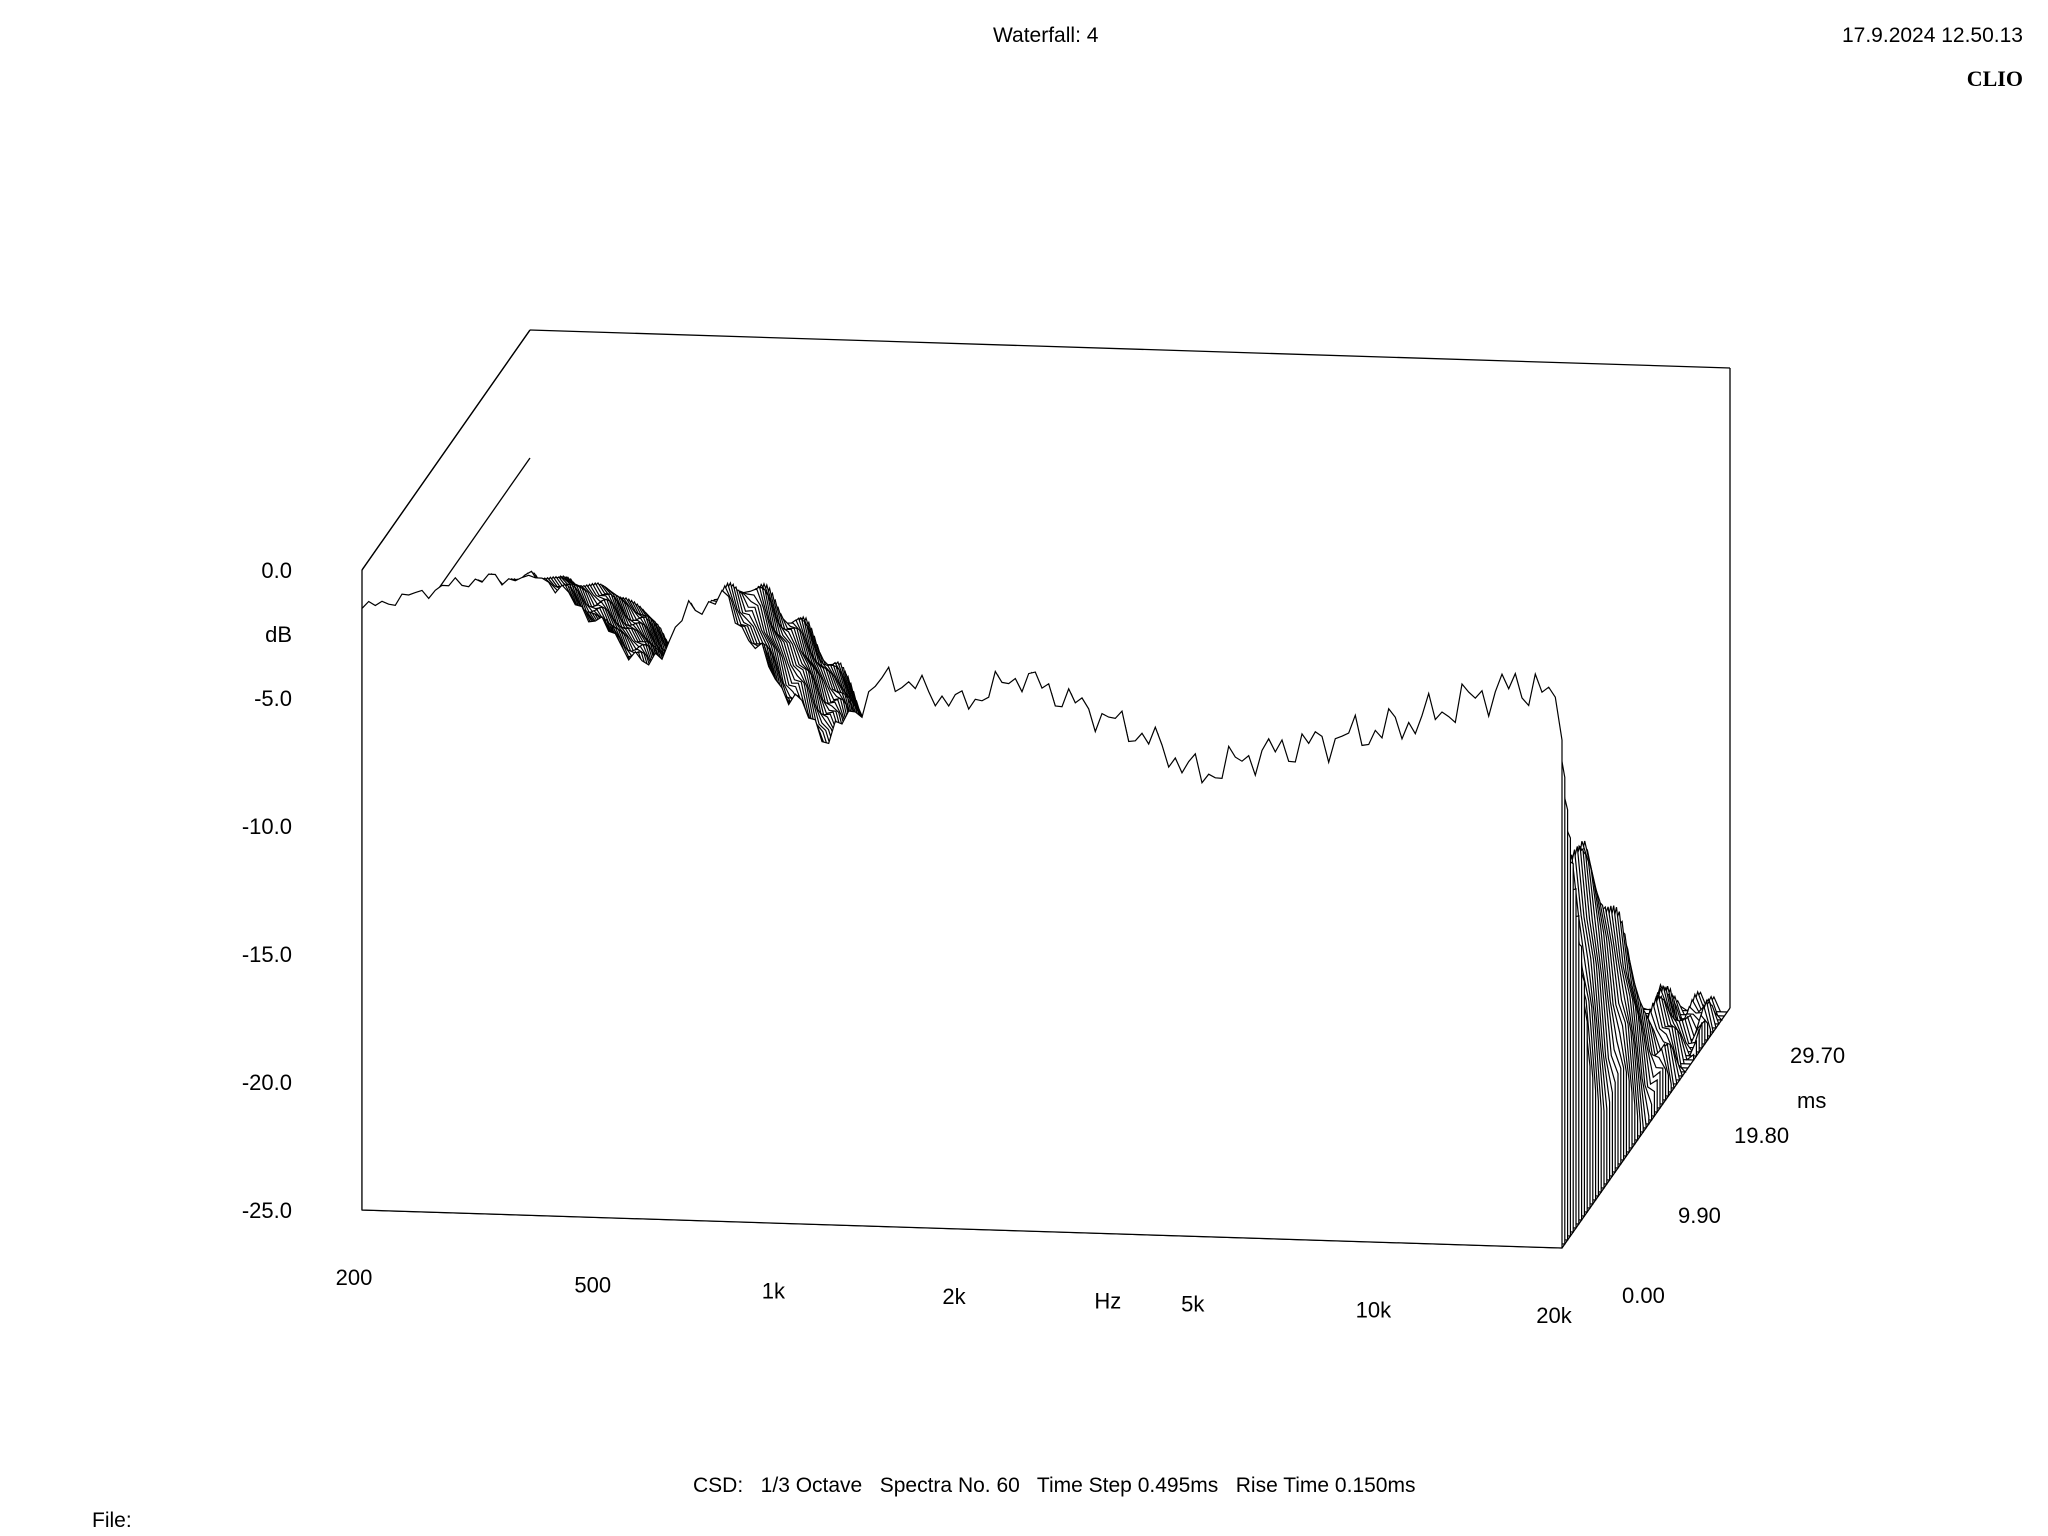 The width and height of the screenshot is (2048, 1536). I want to click on z-axis-title: ms, so click(1811, 1100).